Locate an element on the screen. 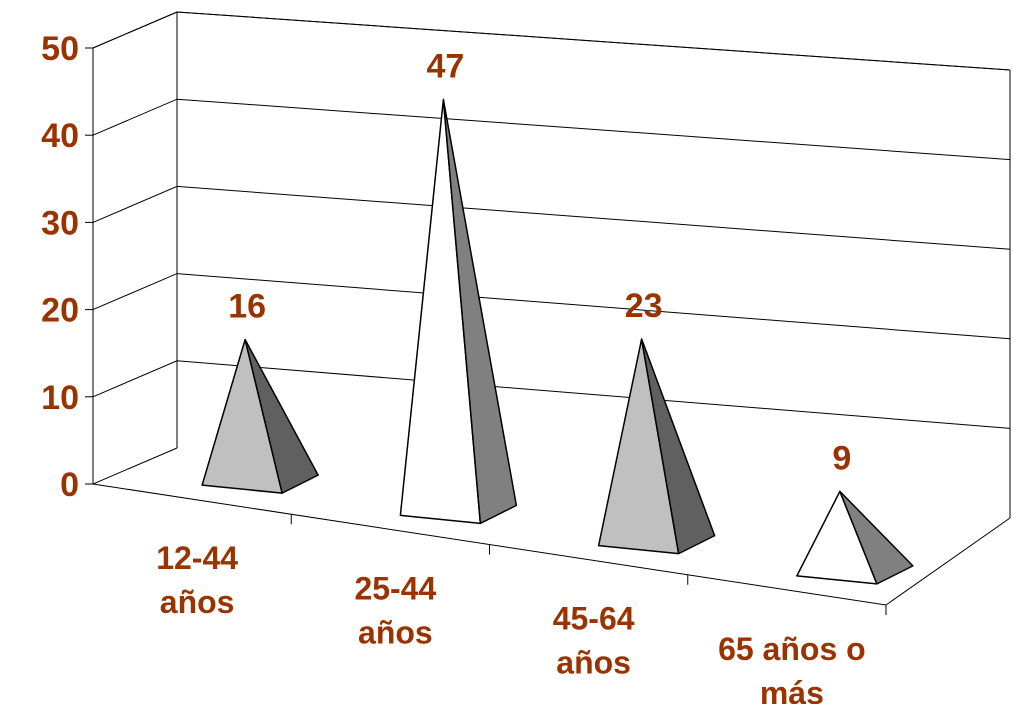 The width and height of the screenshot is (1013, 704). back-wall-top-edge is located at coordinates (551, 41).